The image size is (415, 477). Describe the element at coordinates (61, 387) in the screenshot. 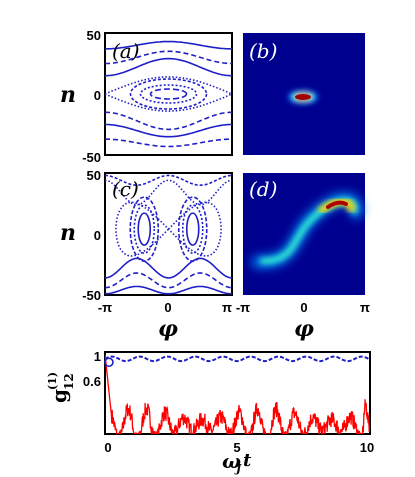

I see `panel-e-ylabel: g (1) 12` at that location.